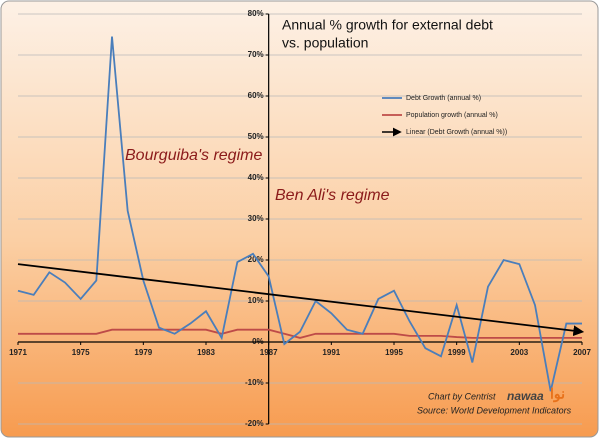  I want to click on x-tick-label: 1979, so click(143, 352).